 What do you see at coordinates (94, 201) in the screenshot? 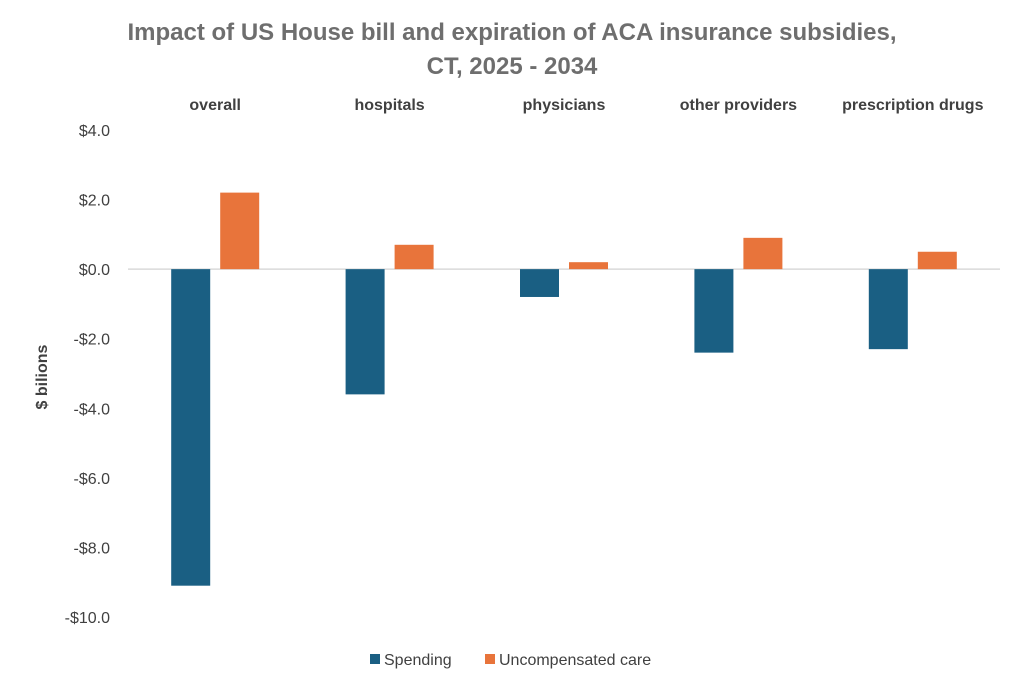
I see `y-tick-label: $2.0` at bounding box center [94, 201].